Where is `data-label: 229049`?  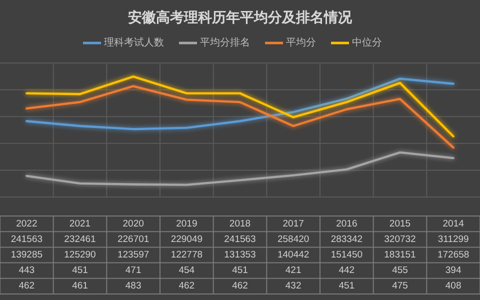
data-label: 229049 is located at coordinates (186, 239).